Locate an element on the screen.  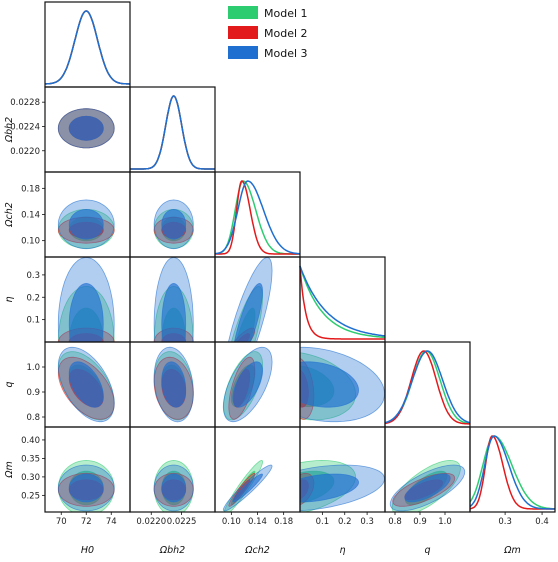
y-tick-label: 1.0 is located at coordinates (33, 368).